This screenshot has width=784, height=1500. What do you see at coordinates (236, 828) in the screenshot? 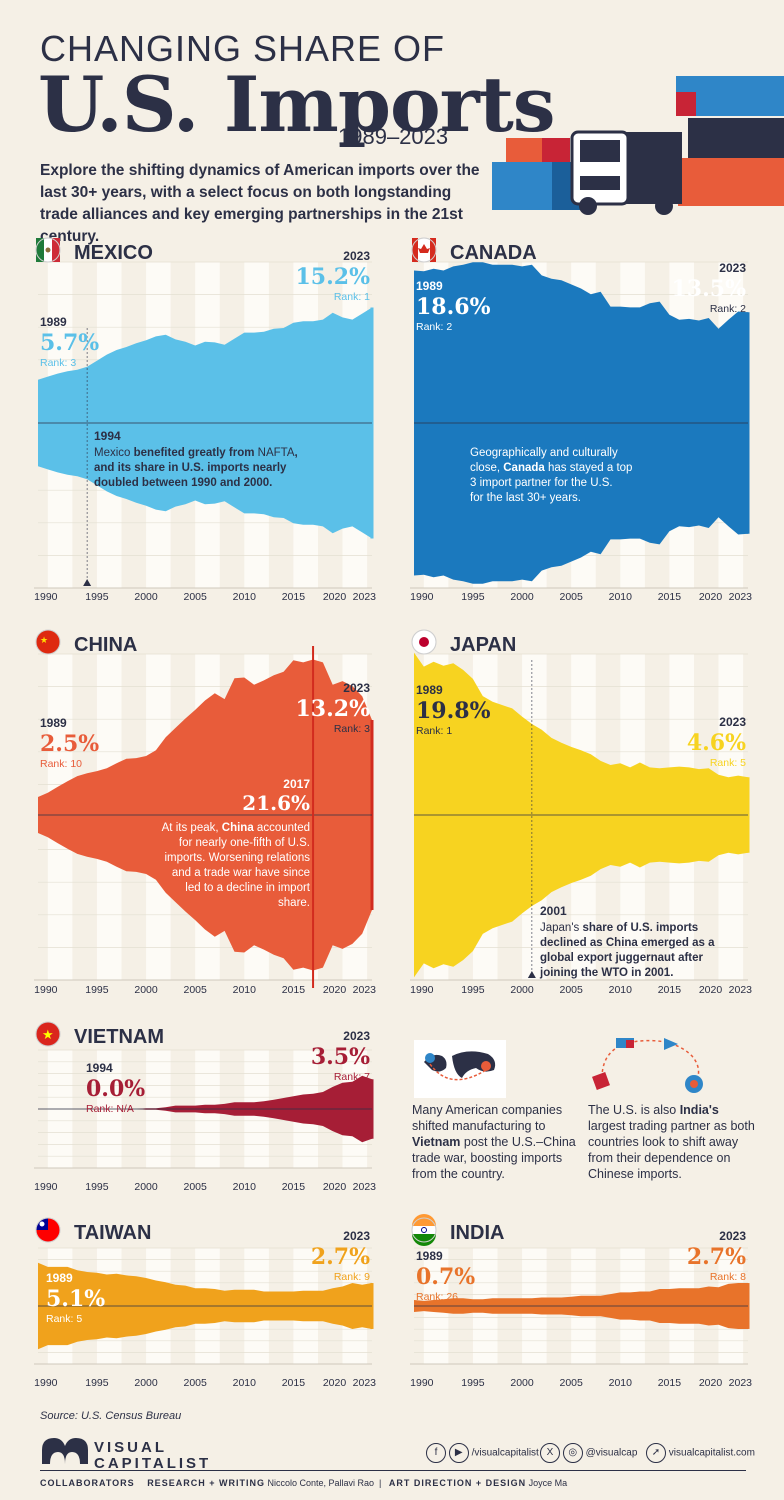
I see `china-event-text-line: At its peak, China accounted` at bounding box center [236, 828].